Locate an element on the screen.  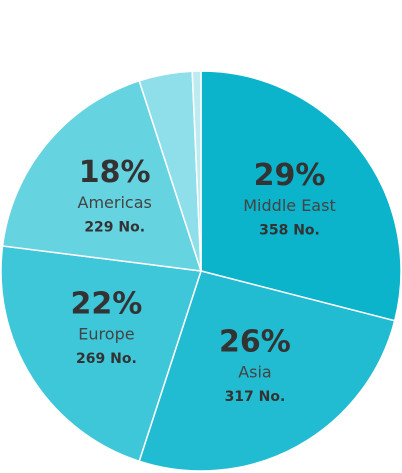
slice-count: 317 No. is located at coordinates (255, 397).